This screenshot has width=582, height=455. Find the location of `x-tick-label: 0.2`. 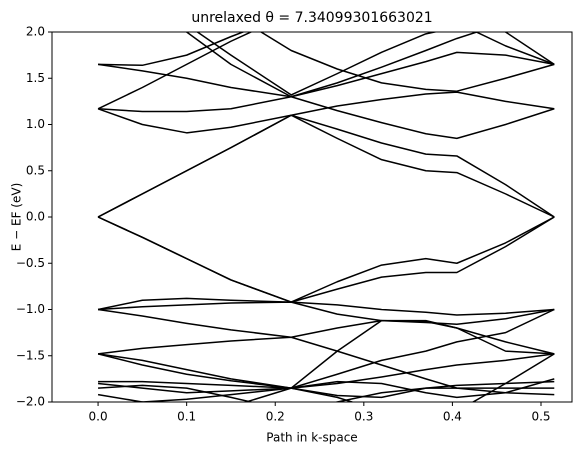

x-tick-label: 0.2 is located at coordinates (275, 417).